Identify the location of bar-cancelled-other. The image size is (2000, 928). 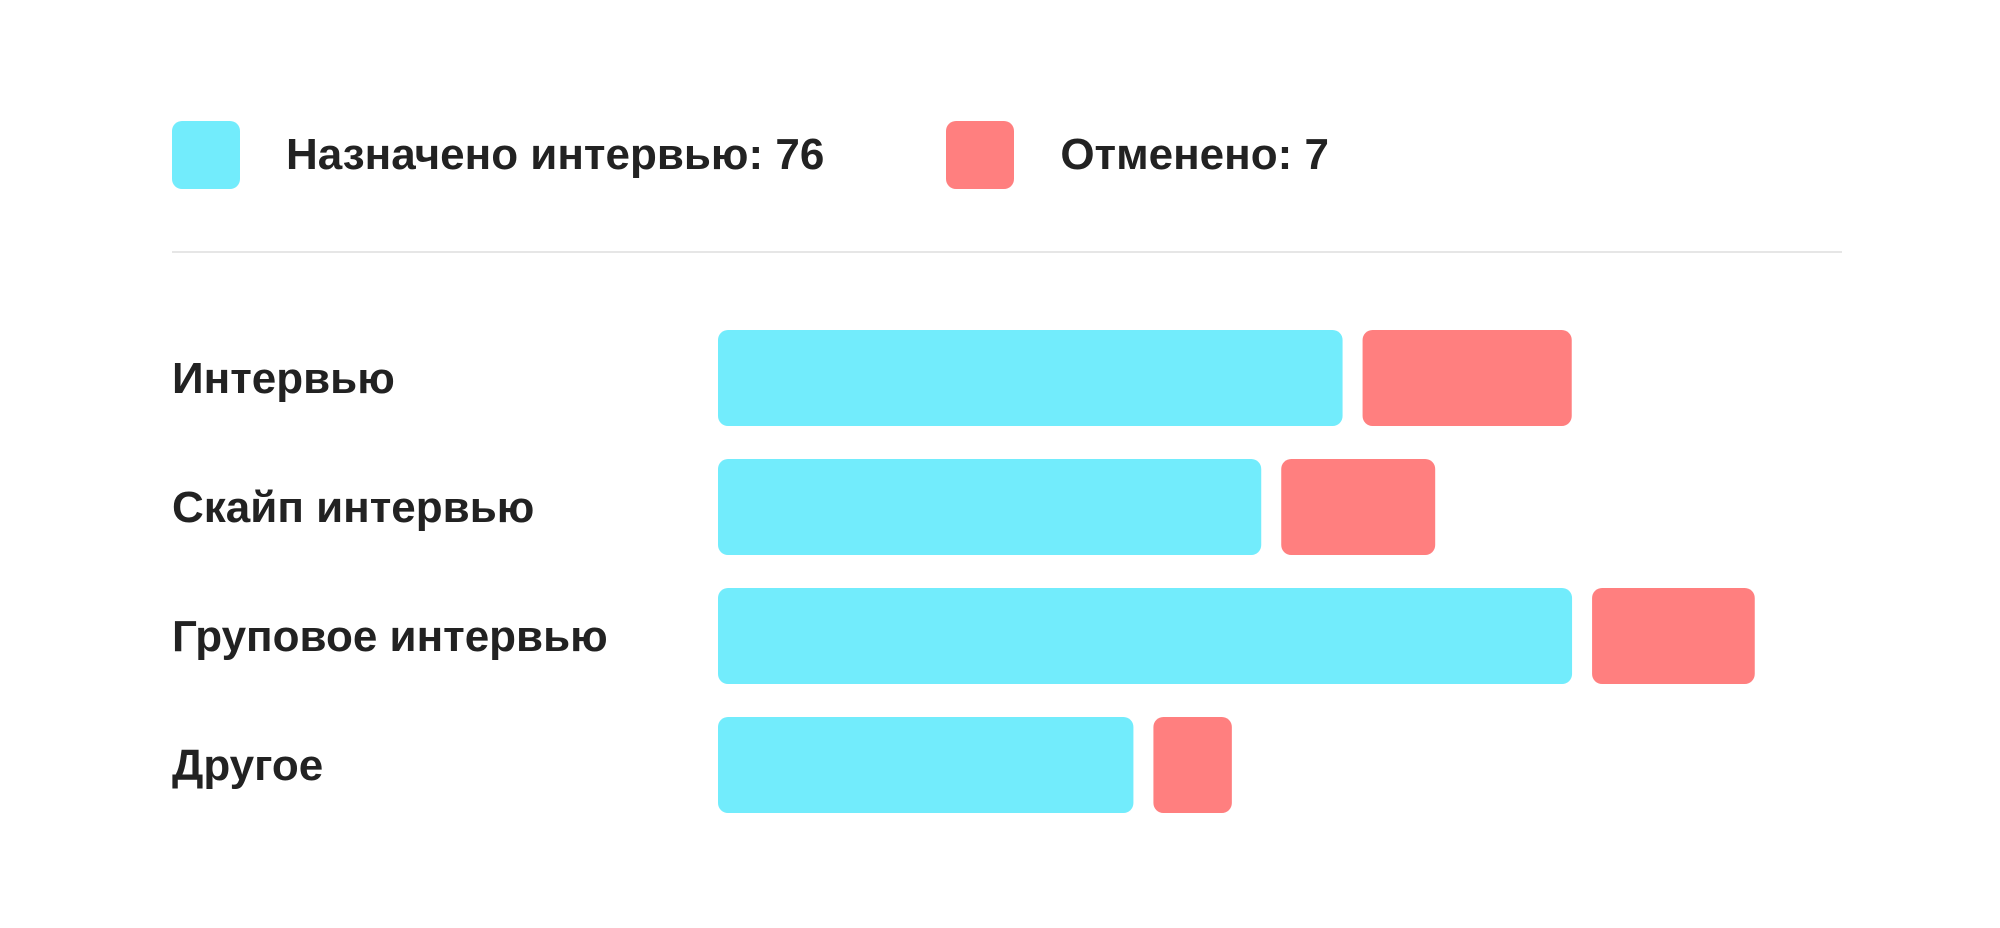
(1192, 765).